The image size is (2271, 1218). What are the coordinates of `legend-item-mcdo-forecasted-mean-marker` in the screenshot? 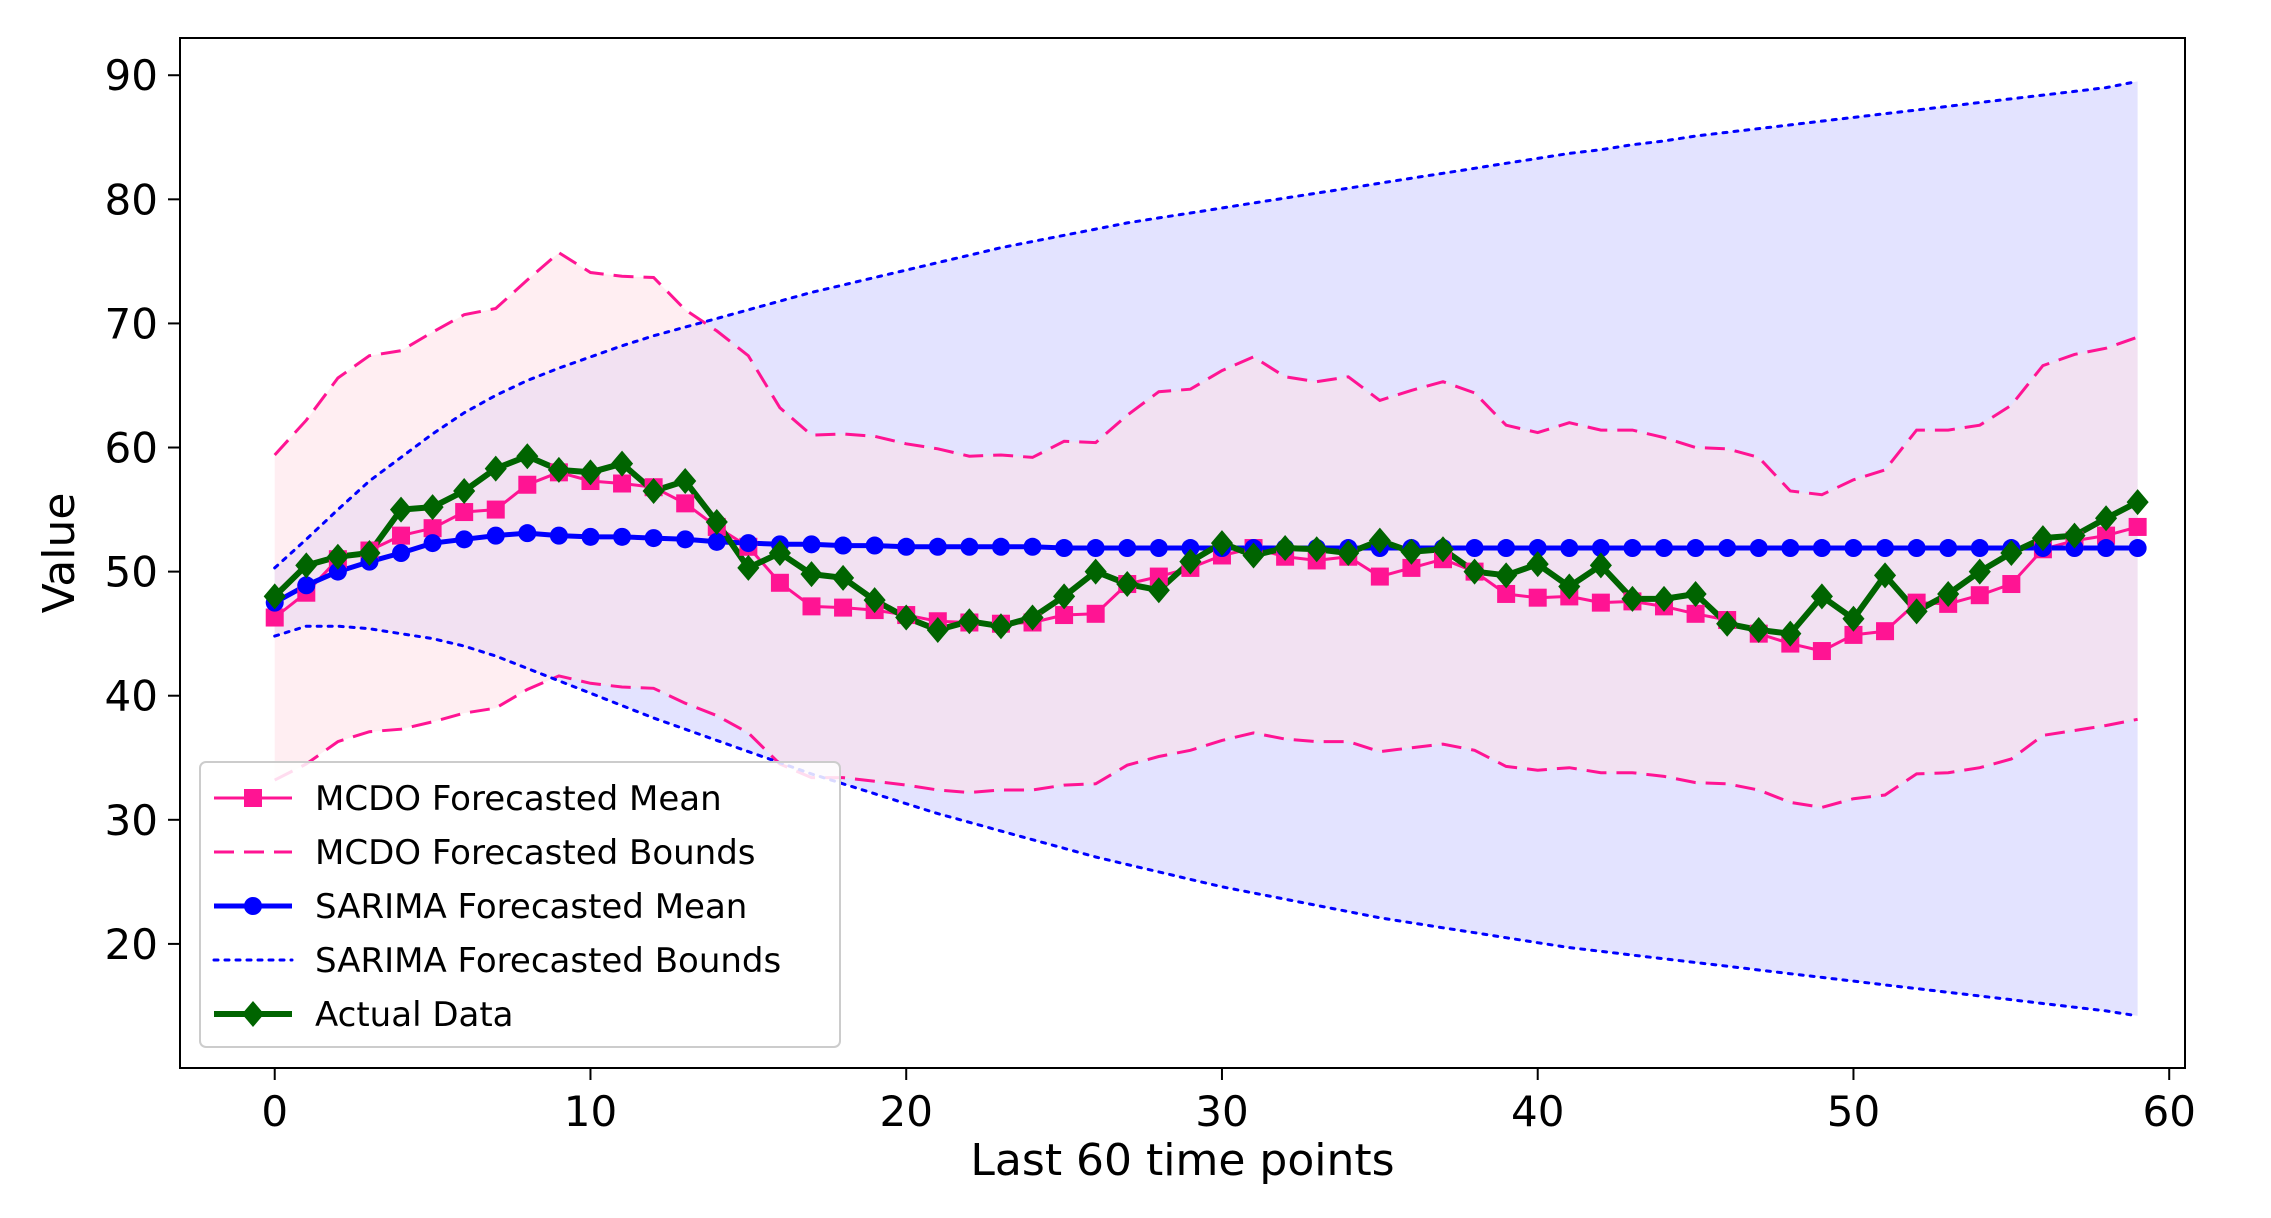 It's located at (253, 798).